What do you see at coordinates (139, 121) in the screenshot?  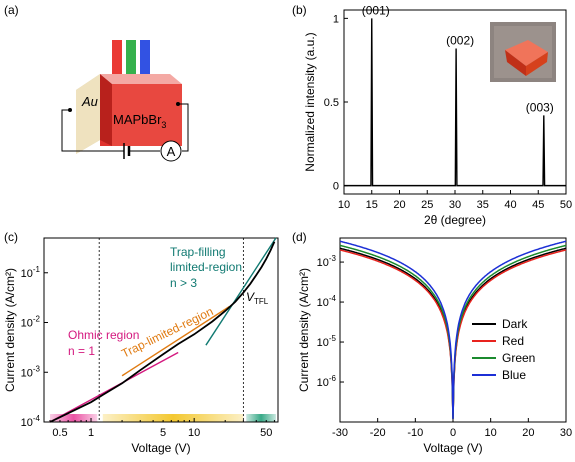 I see `material-label: MAPbBr3` at bounding box center [139, 121].